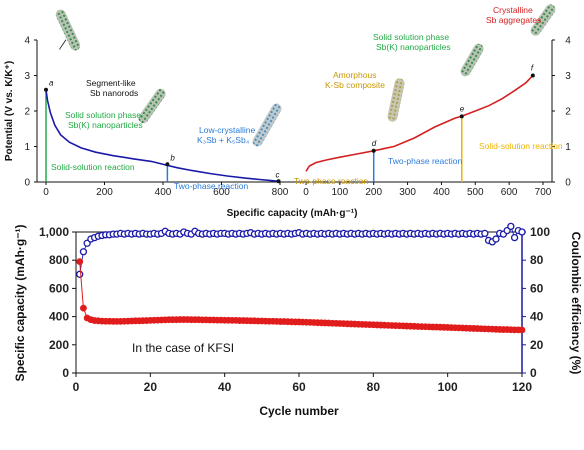 The height and width of the screenshot is (450, 584). Describe the element at coordinates (537, 260) in the screenshot. I see `bottom-y2-tick-label: 80` at that location.